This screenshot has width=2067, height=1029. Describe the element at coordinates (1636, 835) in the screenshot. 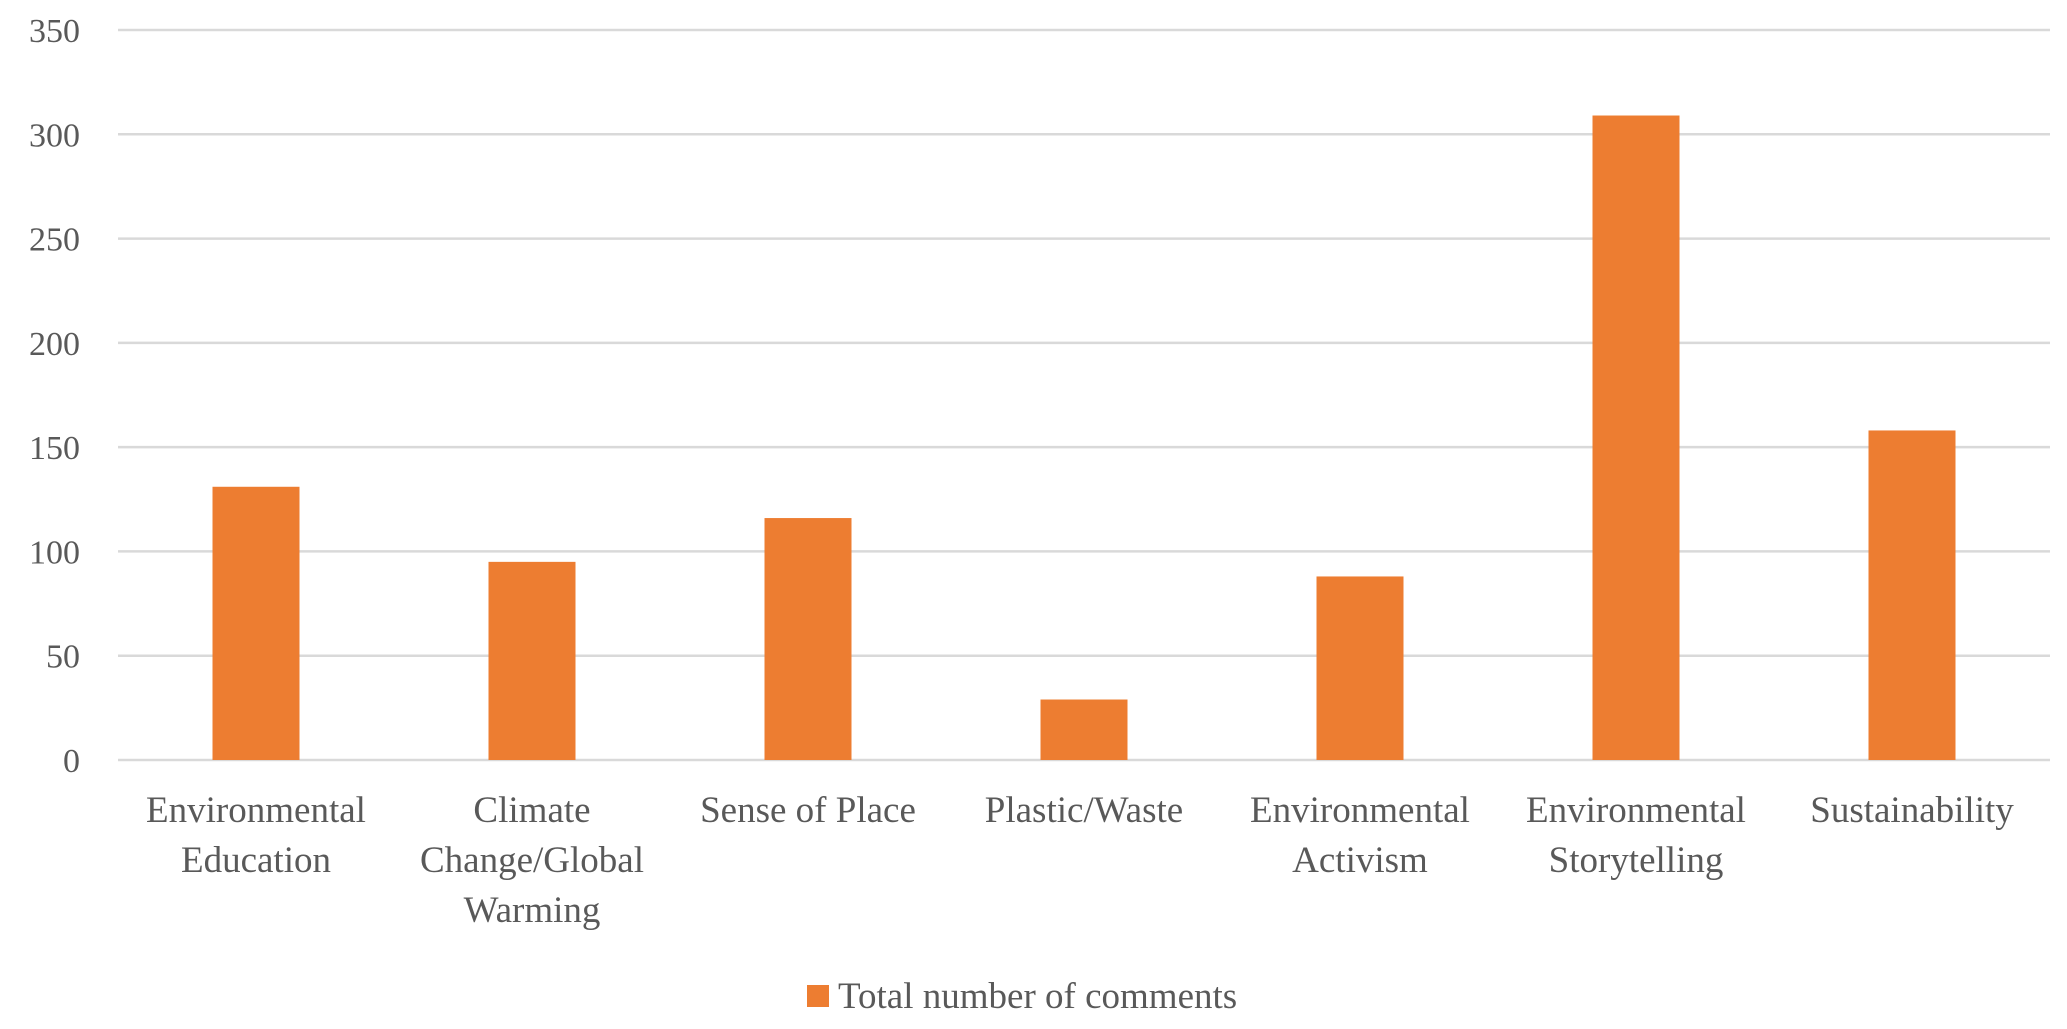

I see `x-tick-label: Environmental Storytelling` at that location.